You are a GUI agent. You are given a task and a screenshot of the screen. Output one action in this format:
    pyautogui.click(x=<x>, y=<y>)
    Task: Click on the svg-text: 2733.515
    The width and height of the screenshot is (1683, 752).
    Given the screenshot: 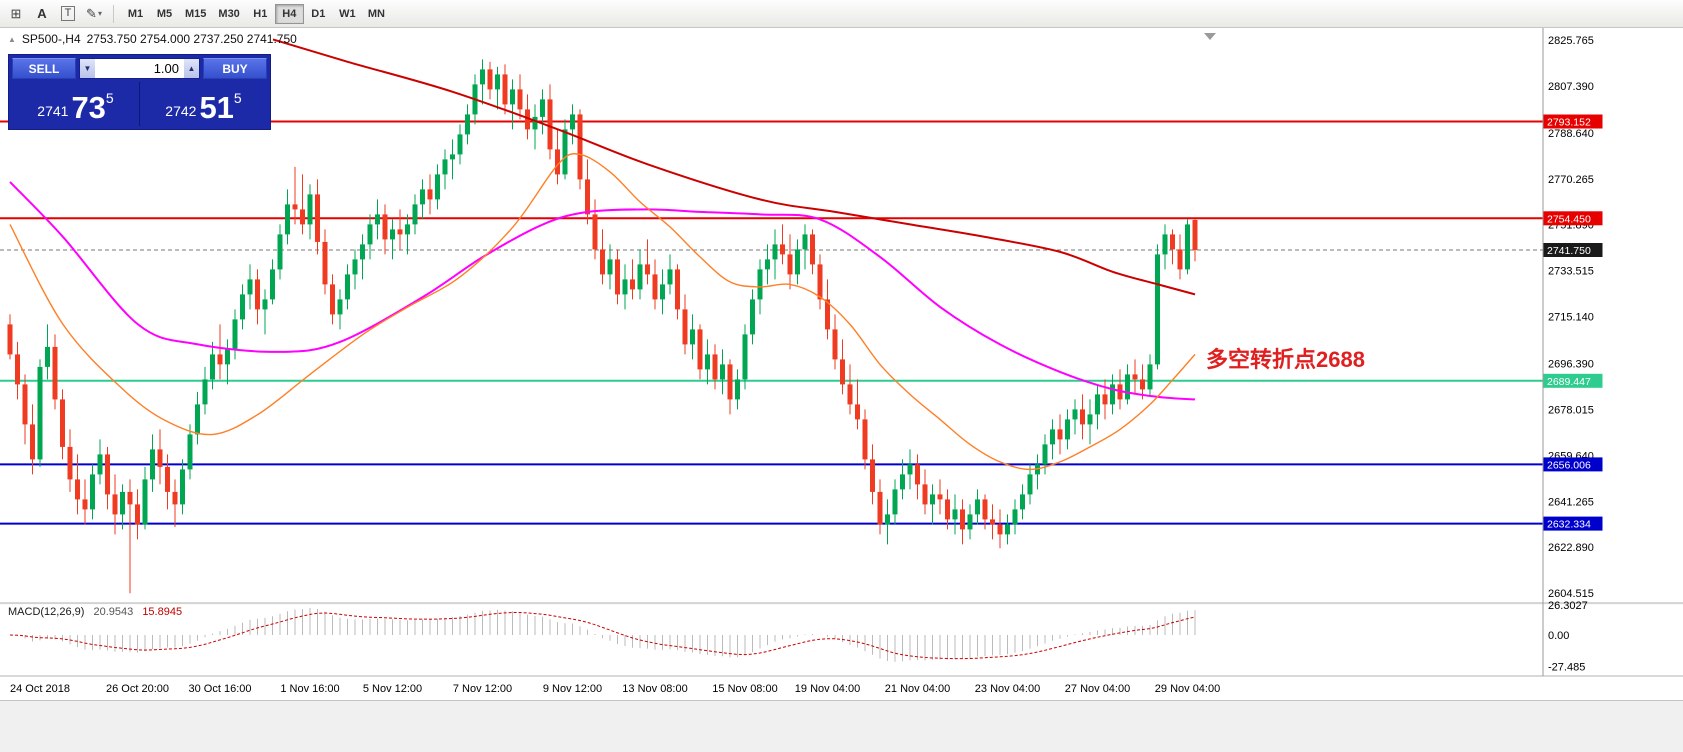 What is the action you would take?
    pyautogui.click(x=1571, y=272)
    